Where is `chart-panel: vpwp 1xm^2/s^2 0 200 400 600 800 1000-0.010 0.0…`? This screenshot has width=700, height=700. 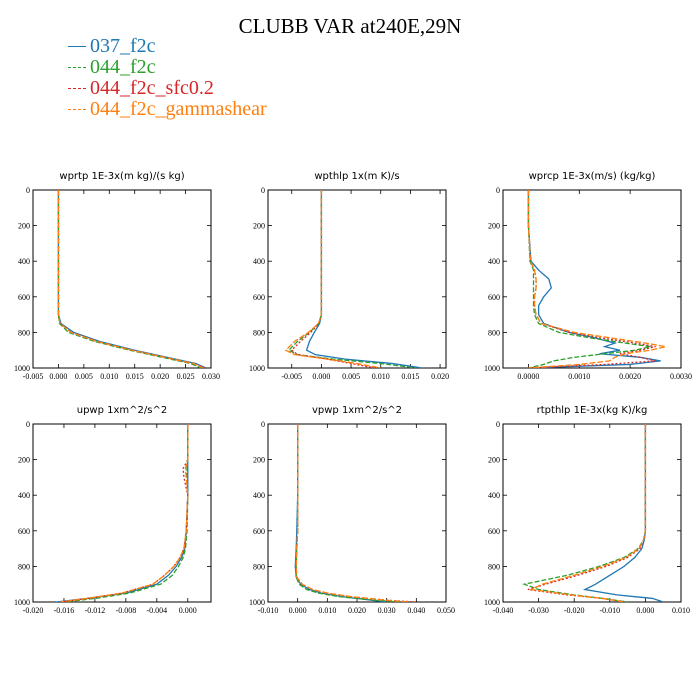
chart-panel: vpwp 1xm^2/s^2 0 200 400 600 800 1000-0.010 0.0… is located at coordinates (352, 510).